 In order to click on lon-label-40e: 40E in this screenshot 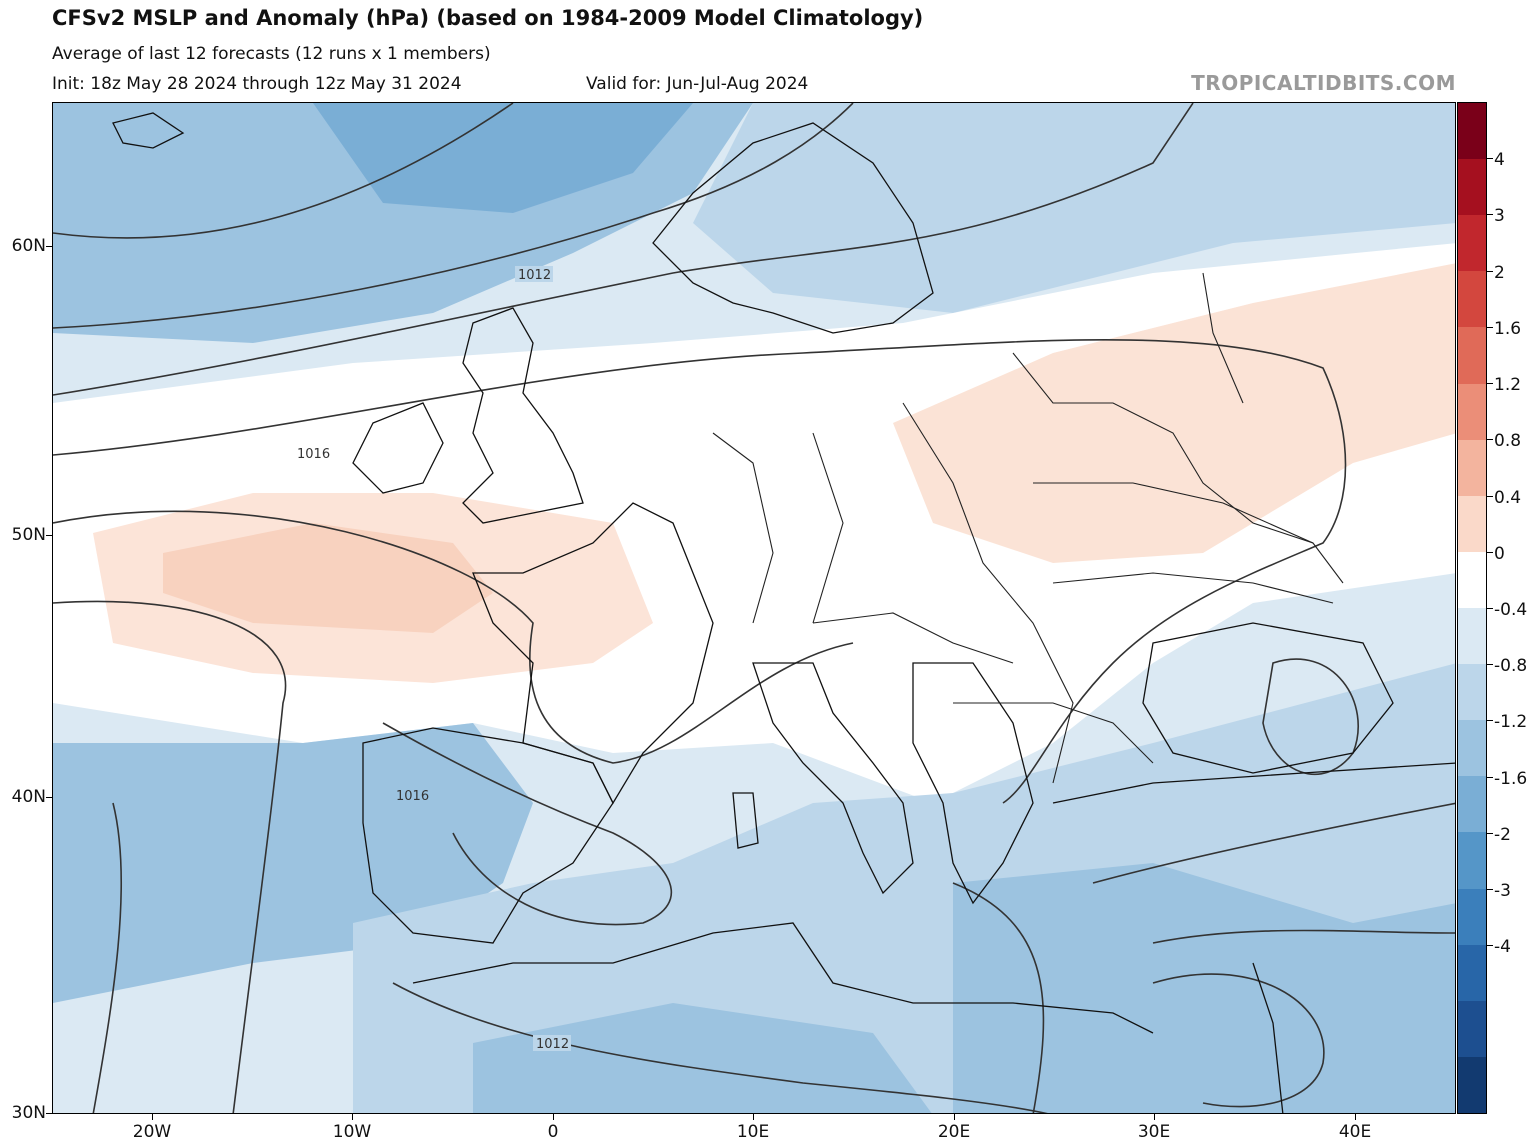, I will do `click(1355, 1132)`.